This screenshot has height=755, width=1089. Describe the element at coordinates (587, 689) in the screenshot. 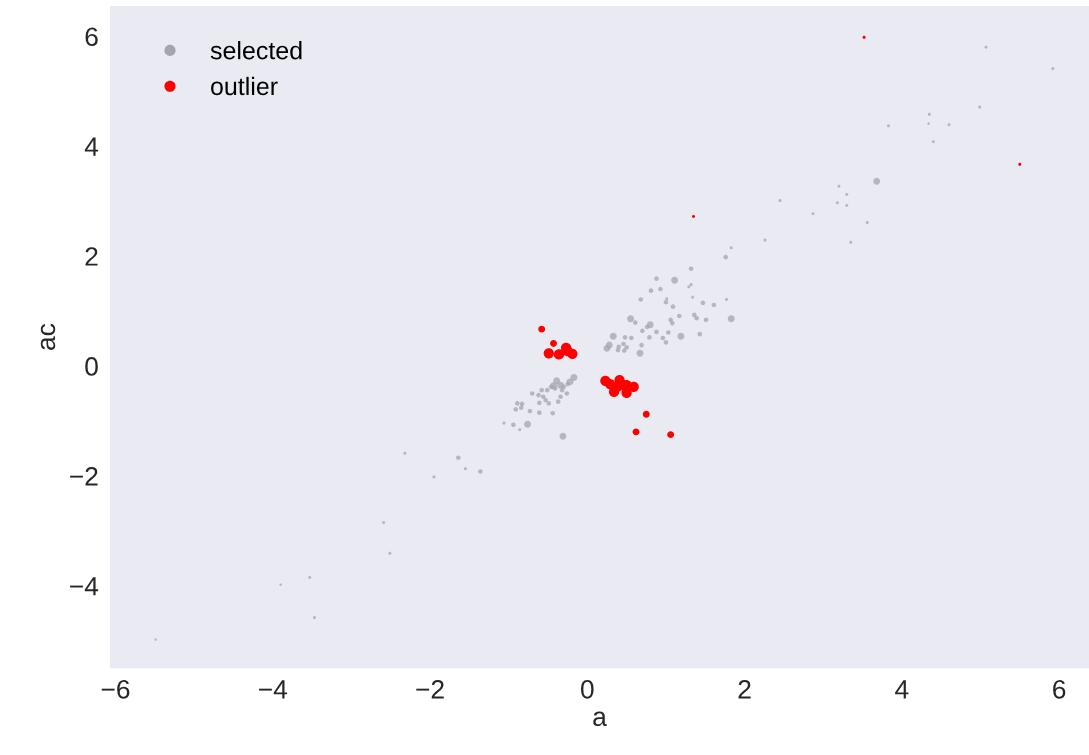

I see `x-tick-label: 0` at that location.